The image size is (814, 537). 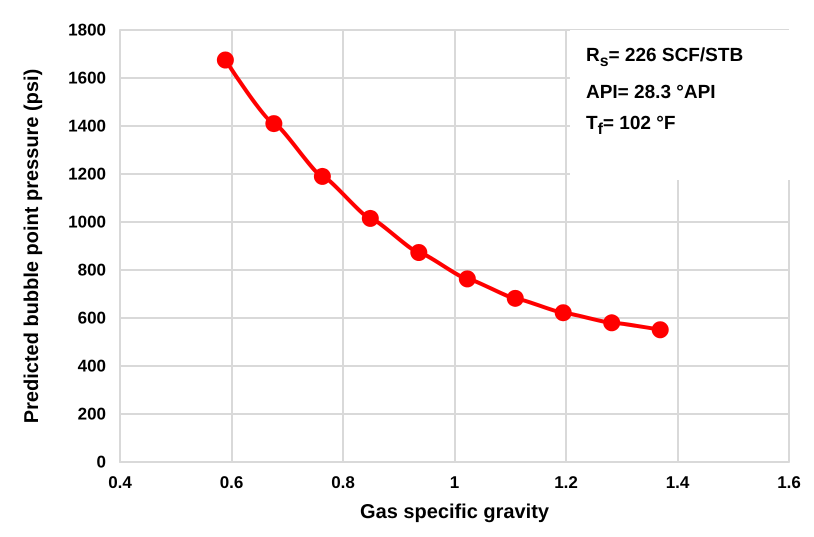 What do you see at coordinates (92, 366) in the screenshot?
I see `y-tick-label: 400` at bounding box center [92, 366].